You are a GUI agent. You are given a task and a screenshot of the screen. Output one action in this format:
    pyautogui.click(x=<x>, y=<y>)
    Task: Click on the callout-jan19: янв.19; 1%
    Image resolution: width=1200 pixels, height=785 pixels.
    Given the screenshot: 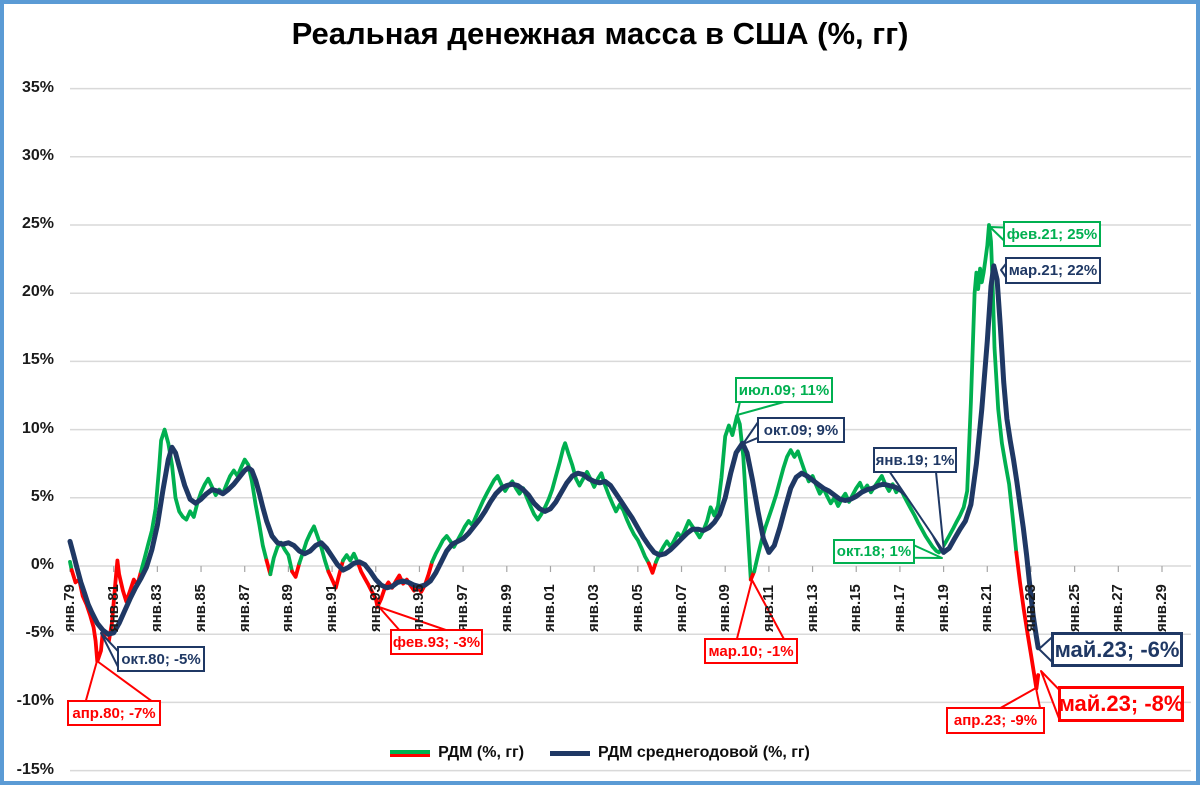 What is the action you would take?
    pyautogui.click(x=915, y=460)
    